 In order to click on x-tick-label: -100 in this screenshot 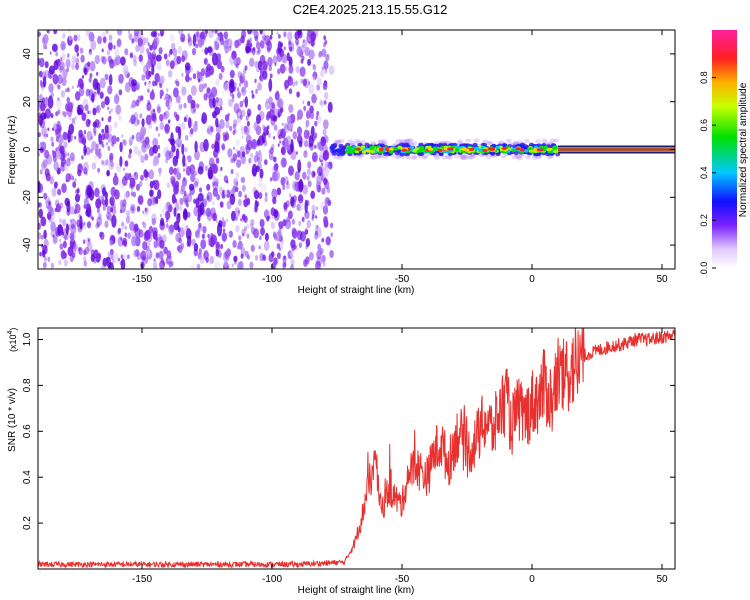, I will do `click(272, 279)`.